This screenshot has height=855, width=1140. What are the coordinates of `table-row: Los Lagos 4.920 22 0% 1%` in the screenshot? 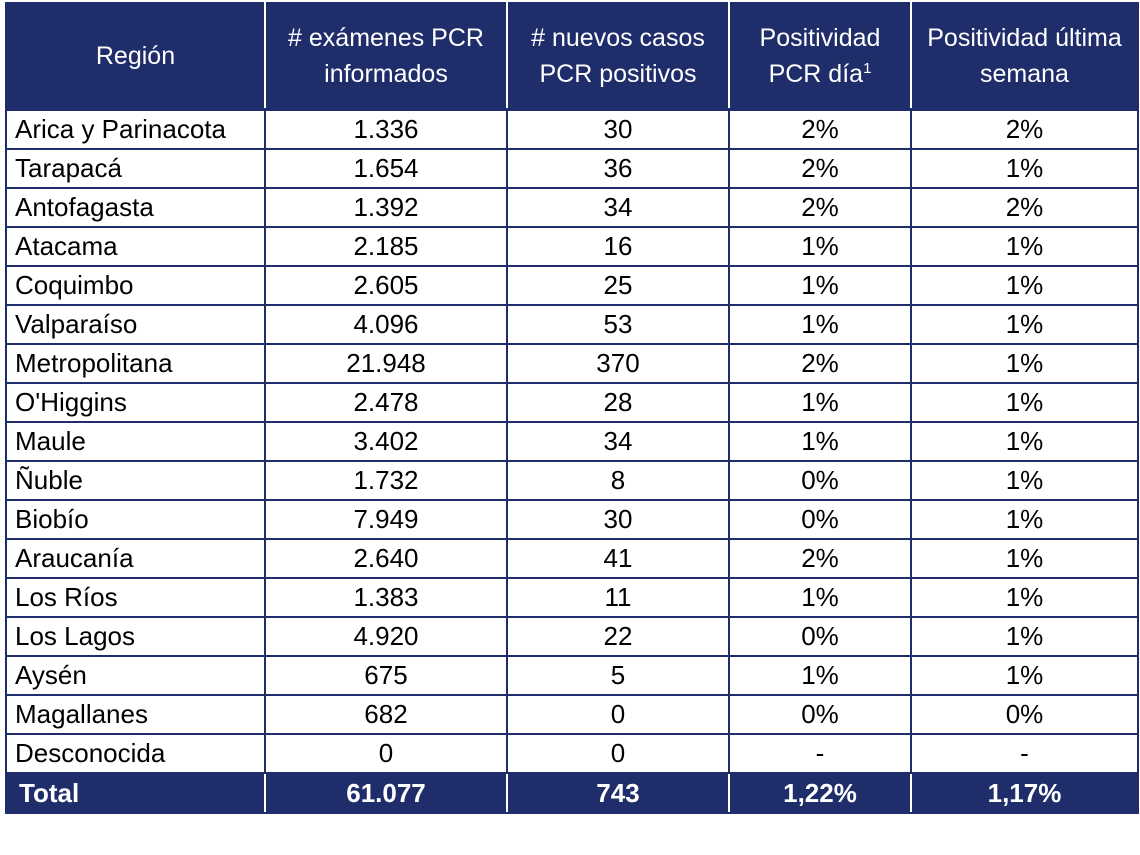 It's located at (572, 636).